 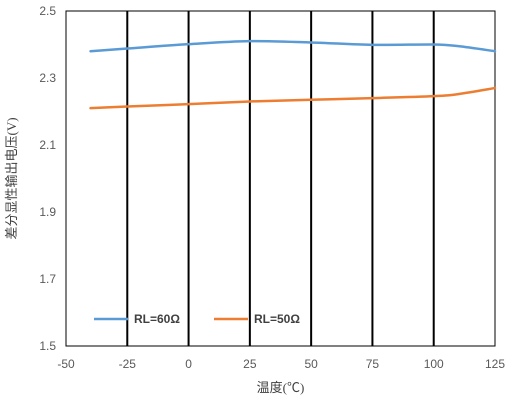 What do you see at coordinates (47, 145) in the screenshot?
I see `y-tick-label: 2.1` at bounding box center [47, 145].